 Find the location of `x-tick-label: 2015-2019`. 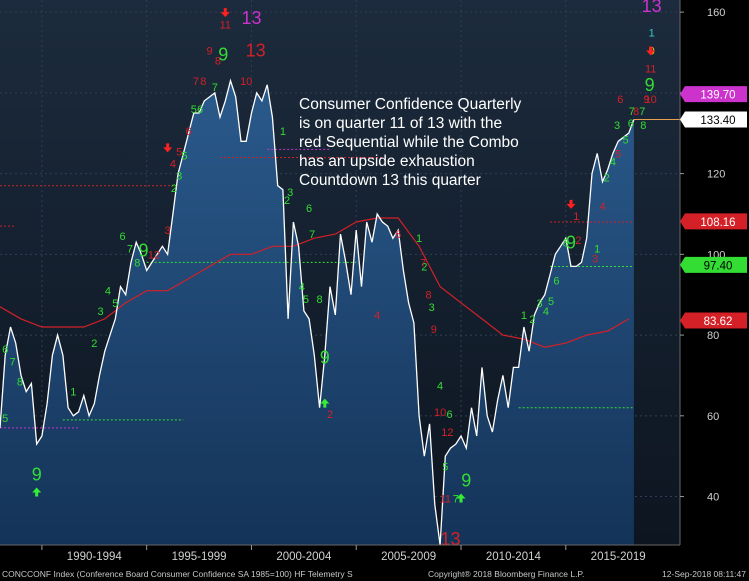

x-tick-label: 2015-2019 is located at coordinates (618, 557).